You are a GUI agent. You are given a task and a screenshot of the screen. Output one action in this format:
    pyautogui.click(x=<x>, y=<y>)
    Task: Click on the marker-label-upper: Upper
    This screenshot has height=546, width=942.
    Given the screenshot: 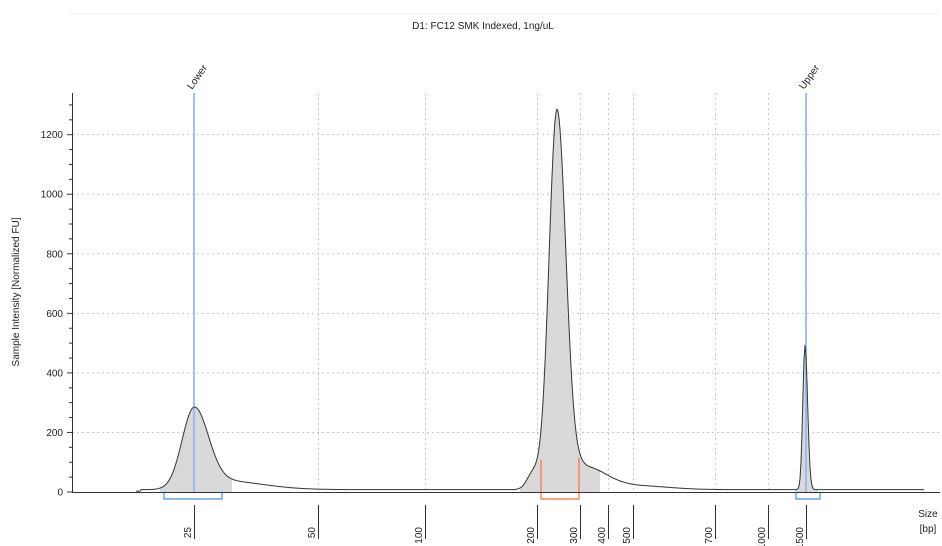 What is the action you would take?
    pyautogui.click(x=809, y=77)
    